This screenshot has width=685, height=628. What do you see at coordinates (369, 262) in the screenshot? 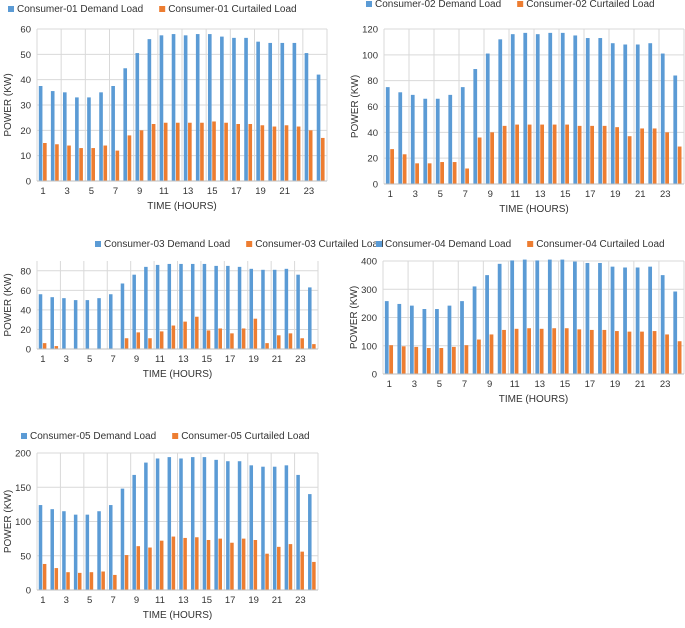
I see `y-tick-label: 400` at bounding box center [369, 262].